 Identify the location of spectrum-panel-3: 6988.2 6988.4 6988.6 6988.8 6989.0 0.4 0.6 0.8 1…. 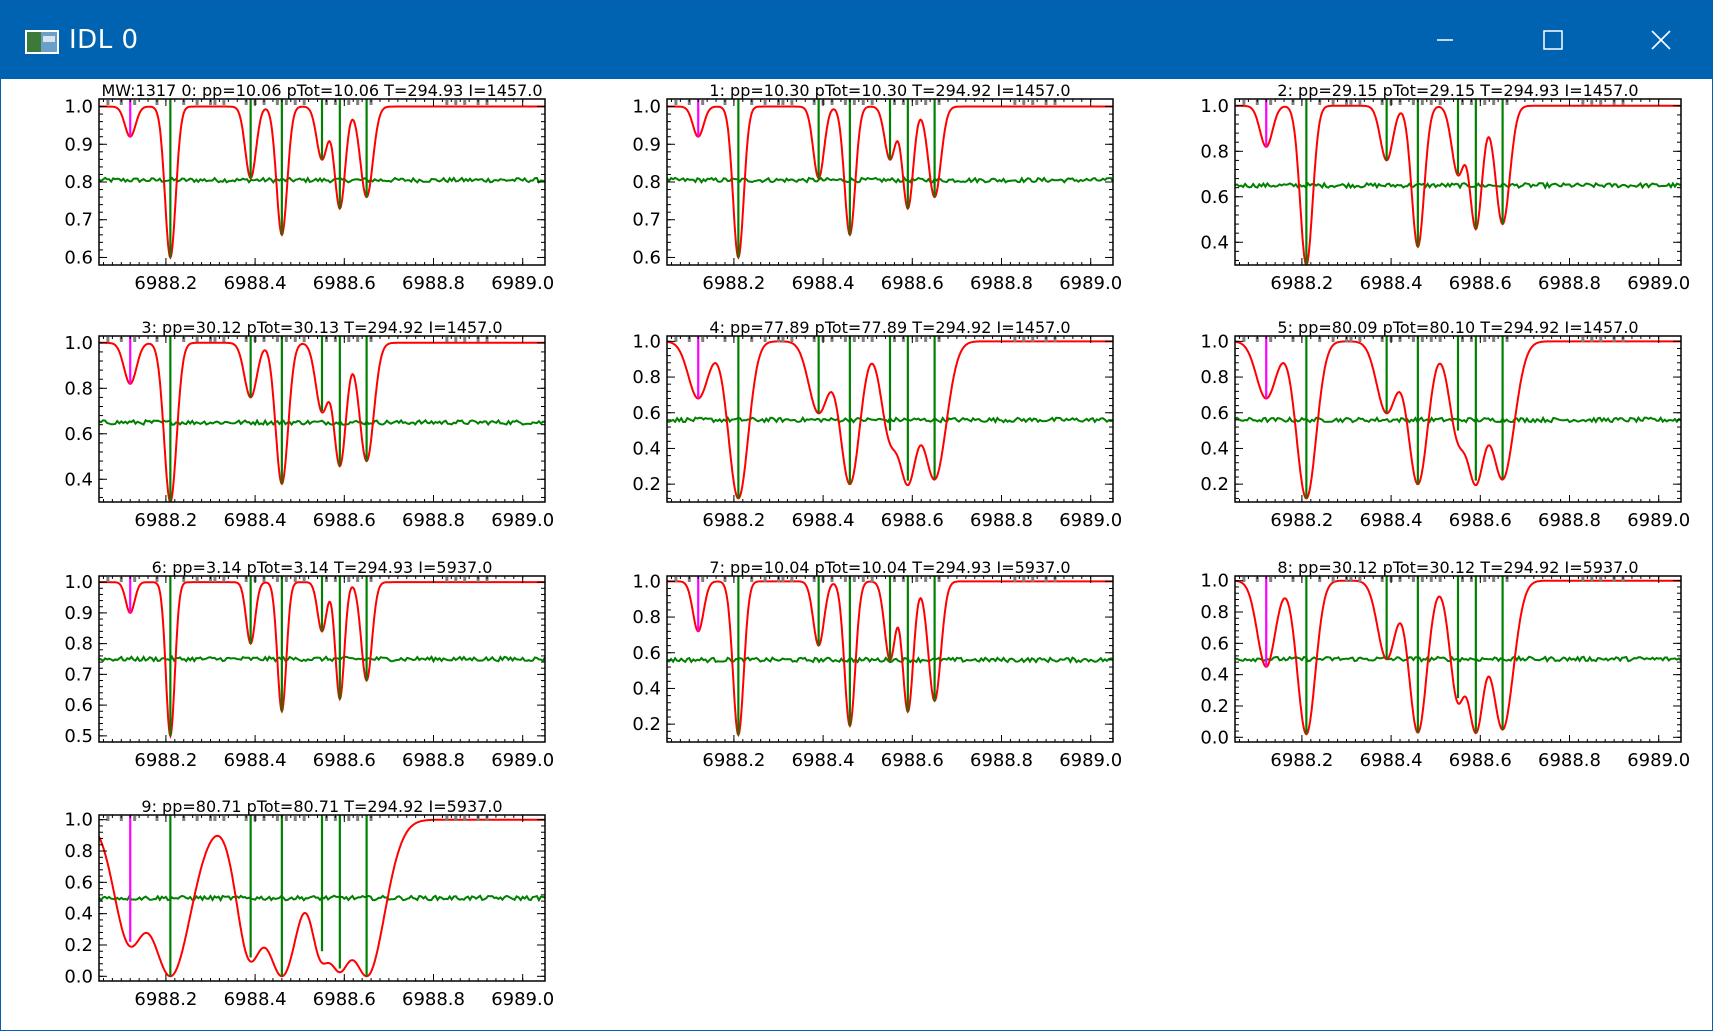
(309, 424).